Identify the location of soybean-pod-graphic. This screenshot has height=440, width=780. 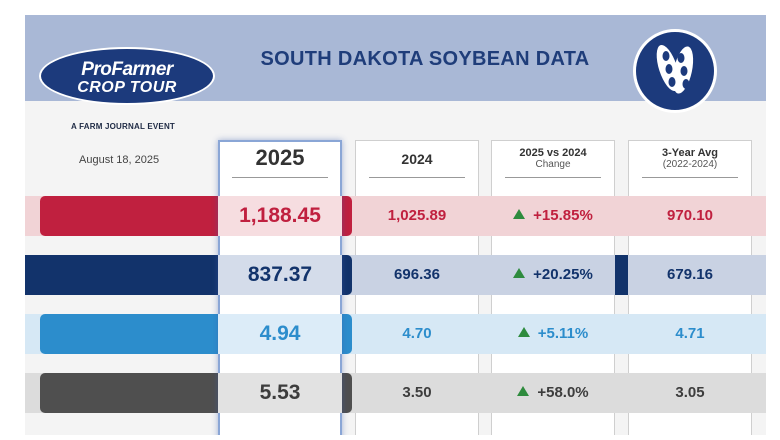
(675, 69).